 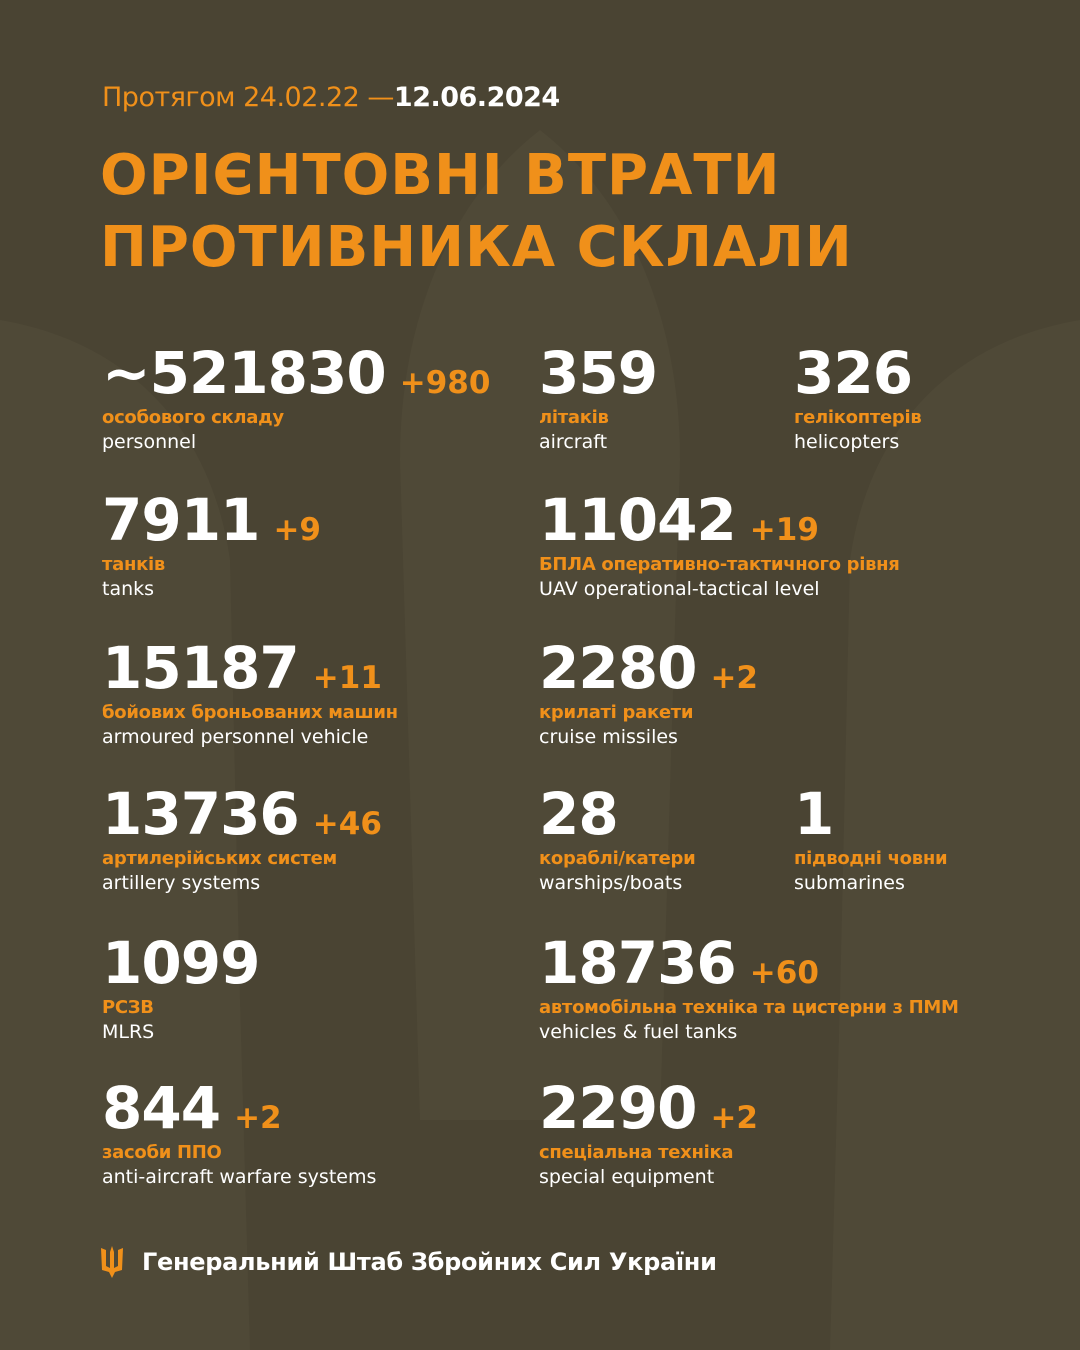 What do you see at coordinates (149, 442) in the screenshot?
I see `stat-label-en: personnel` at bounding box center [149, 442].